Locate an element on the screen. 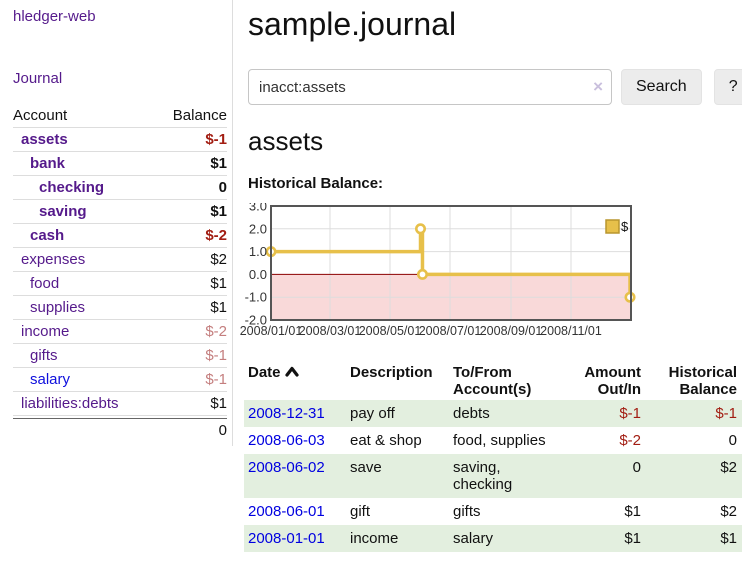 This screenshot has height=582, width=742. x-tick-label: 2008/01/01 is located at coordinates (271, 331).